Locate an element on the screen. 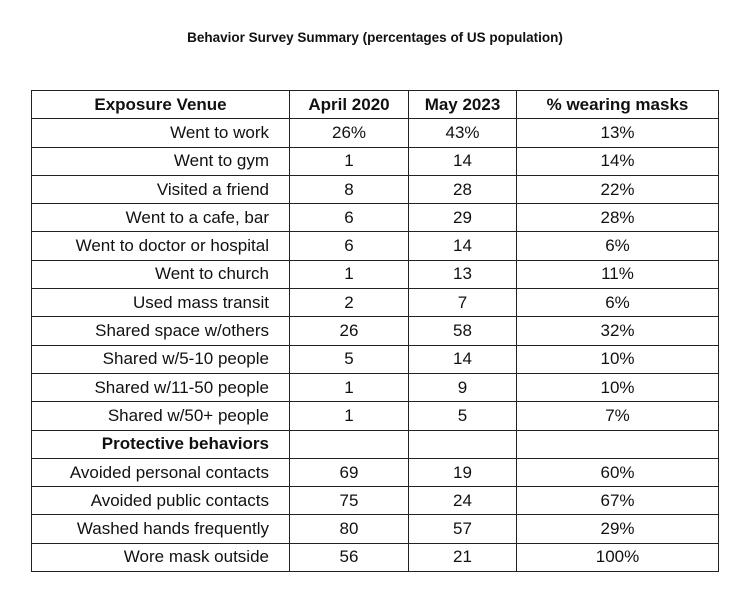 This screenshot has width=750, height=597. table-row: Used mass transit 2 7 6% is located at coordinates (375, 303).